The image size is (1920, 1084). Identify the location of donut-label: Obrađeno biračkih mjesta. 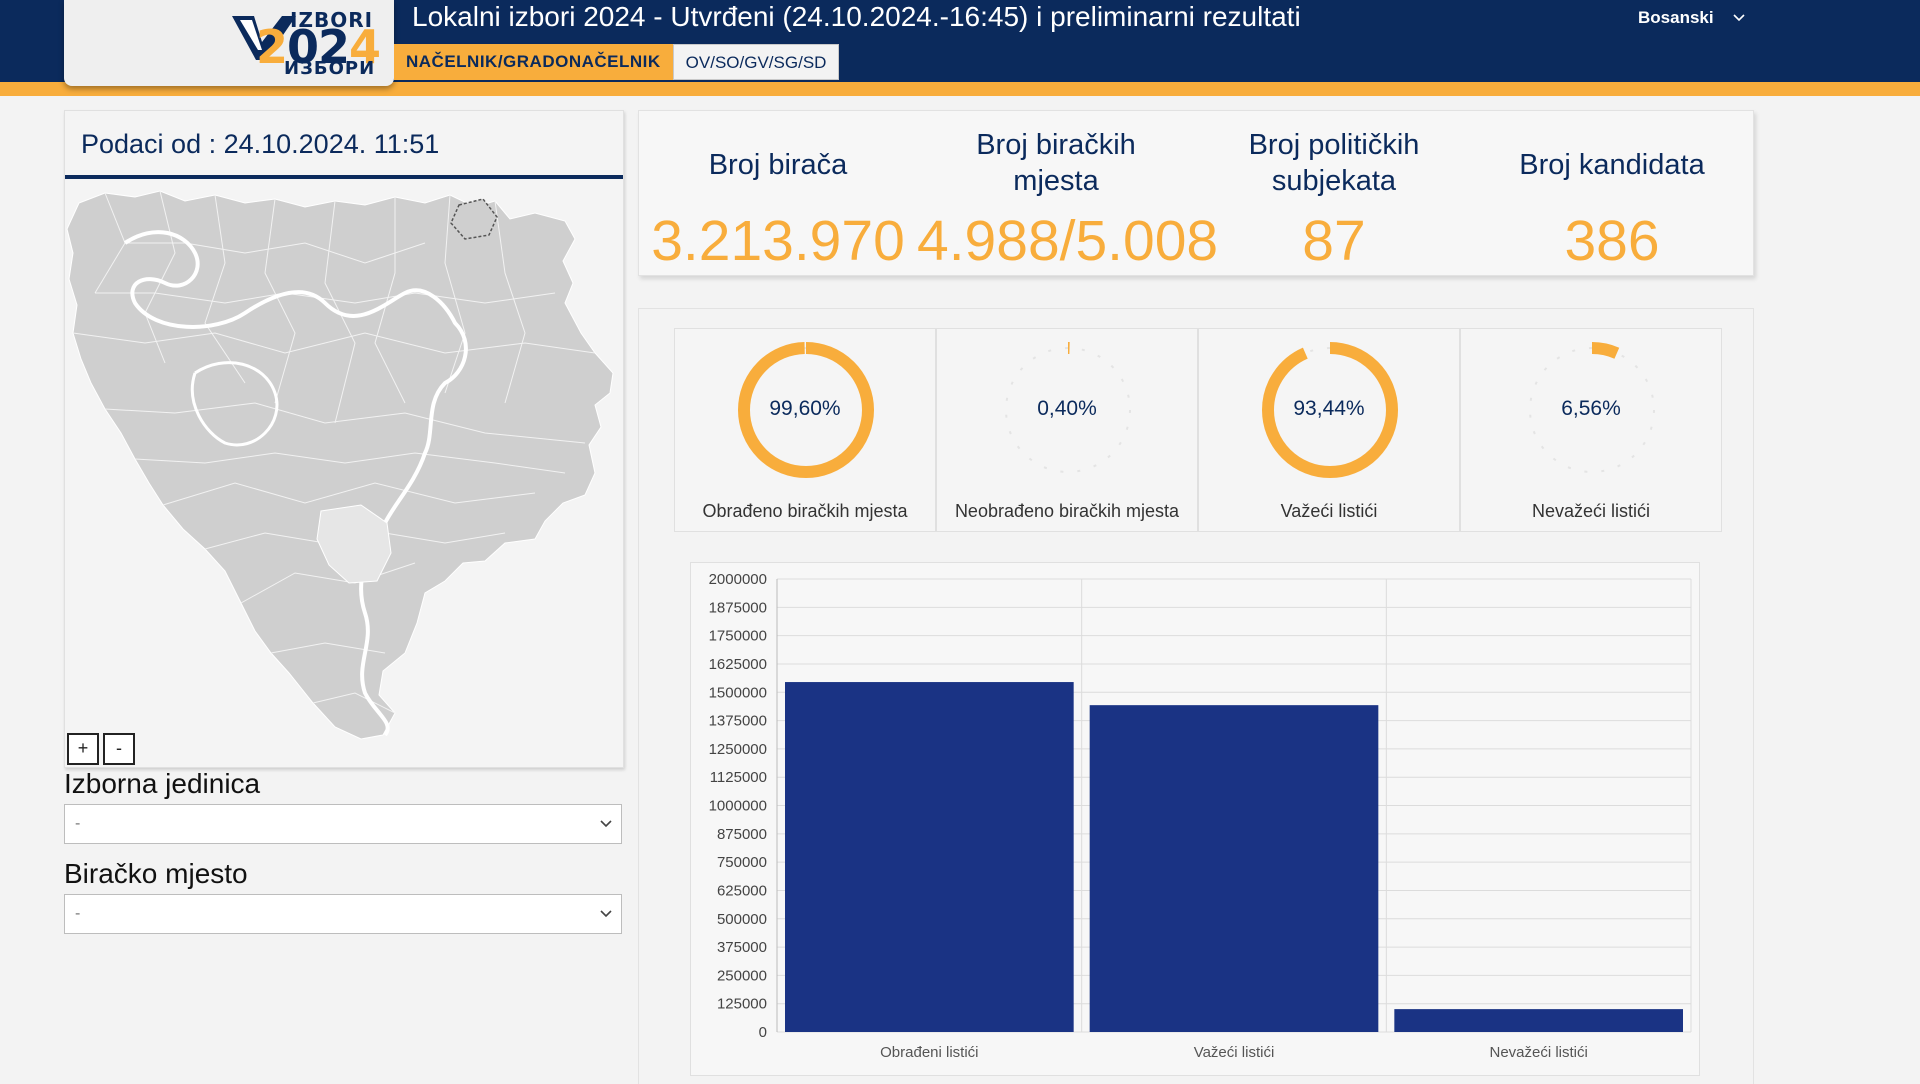
(805, 511).